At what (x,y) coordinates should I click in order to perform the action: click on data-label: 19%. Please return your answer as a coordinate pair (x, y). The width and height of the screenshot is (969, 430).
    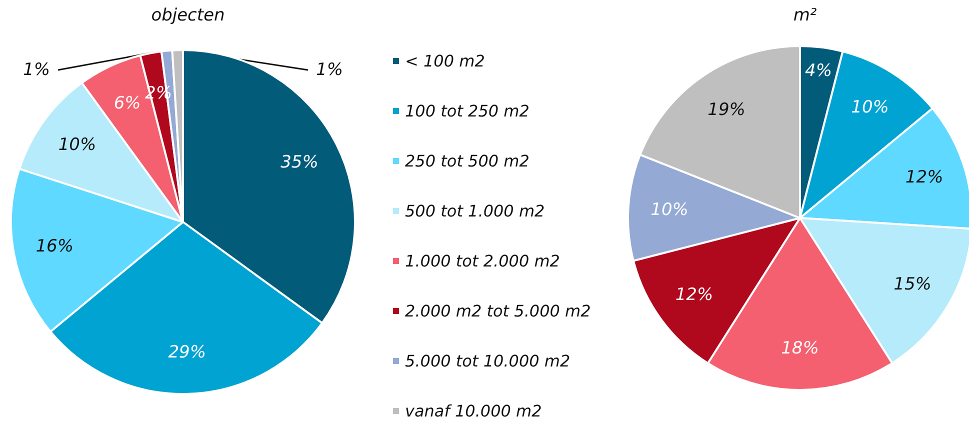
    Looking at the image, I should click on (727, 110).